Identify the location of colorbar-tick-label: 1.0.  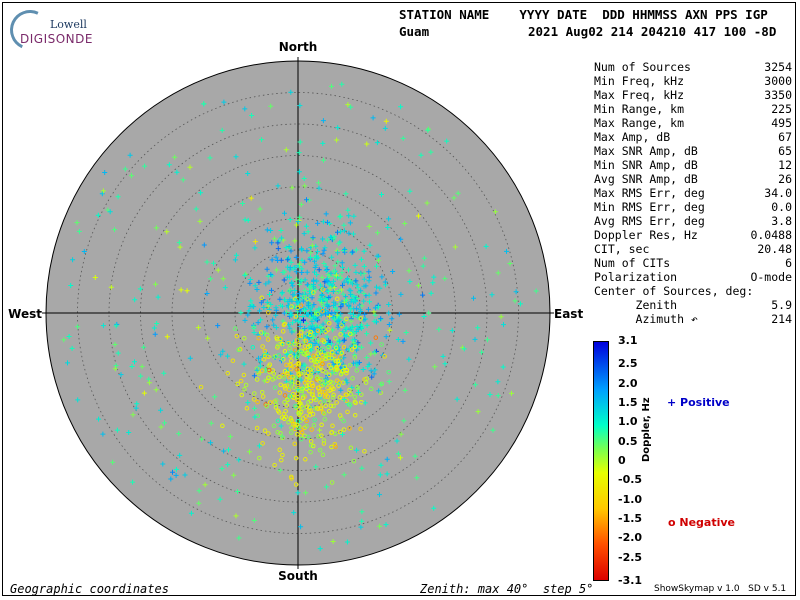
(628, 422).